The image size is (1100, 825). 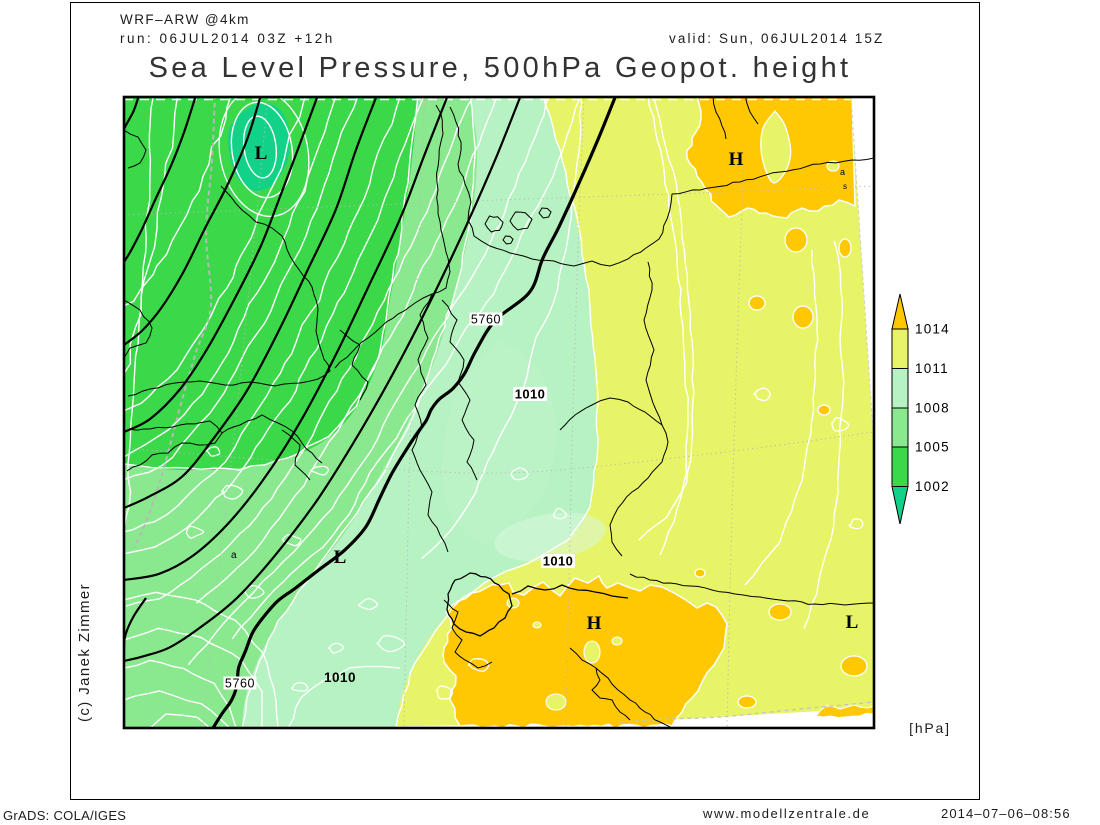 What do you see at coordinates (932, 368) in the screenshot?
I see `svg-text: 1011` at bounding box center [932, 368].